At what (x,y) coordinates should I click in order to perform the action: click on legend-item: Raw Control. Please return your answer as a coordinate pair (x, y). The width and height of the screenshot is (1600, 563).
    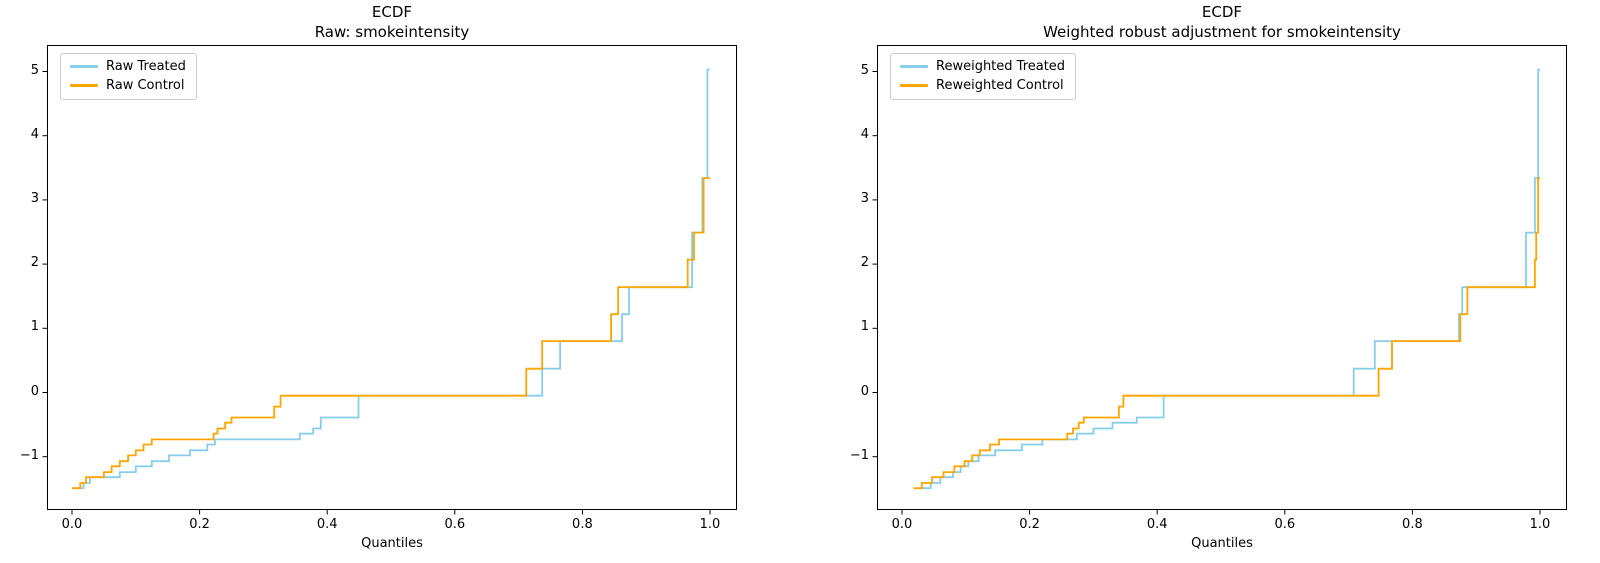
    Looking at the image, I should click on (128, 85).